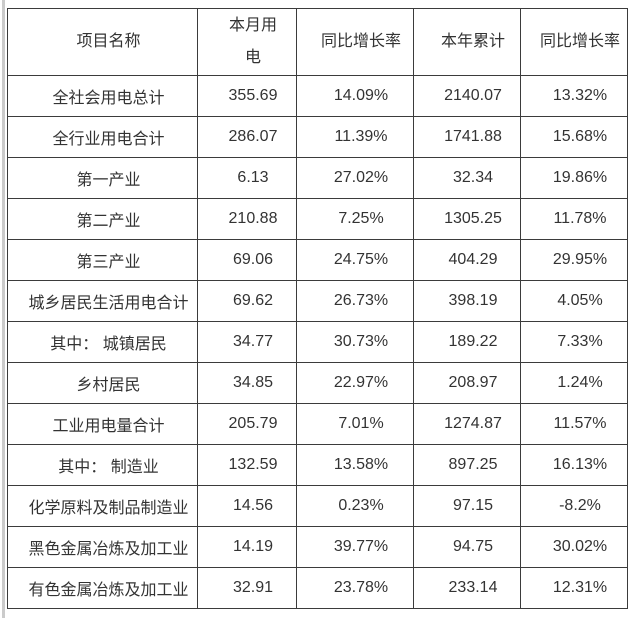 Image resolution: width=640 pixels, height=618 pixels. Describe the element at coordinates (3, 309) in the screenshot. I see `page-edge-divider` at that location.